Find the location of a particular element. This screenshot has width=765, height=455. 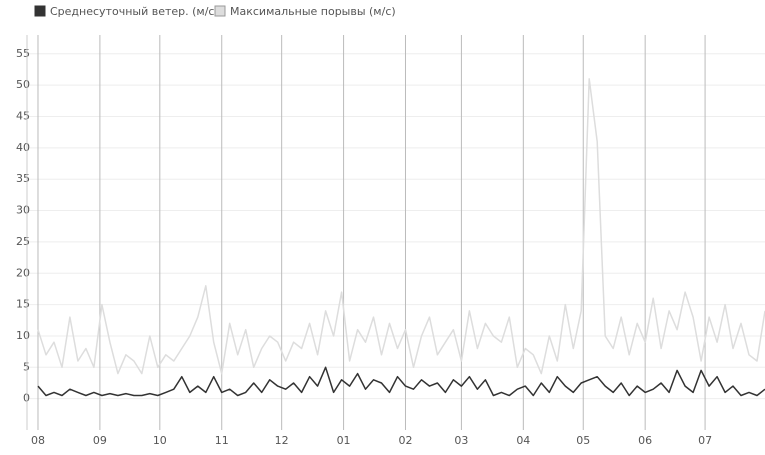

y-tick-label: 45 is located at coordinates (23, 116).